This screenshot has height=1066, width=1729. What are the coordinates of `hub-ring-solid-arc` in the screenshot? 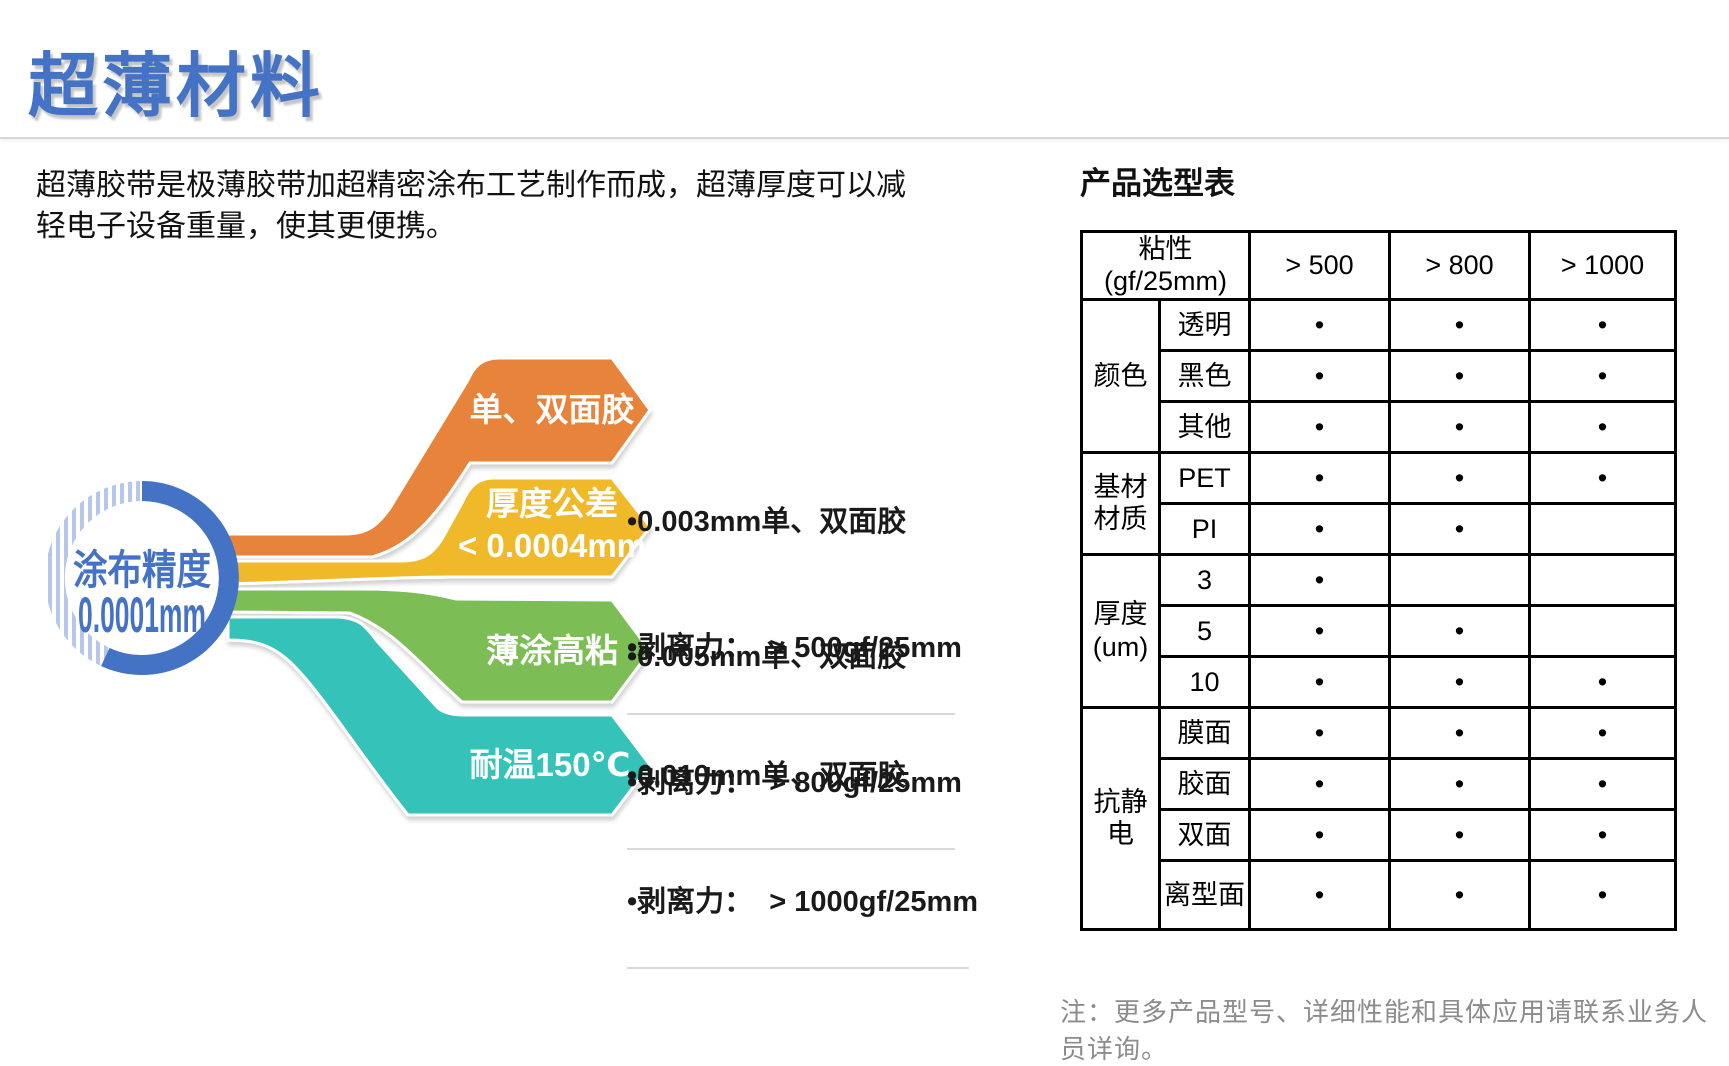 It's located at (170, 578).